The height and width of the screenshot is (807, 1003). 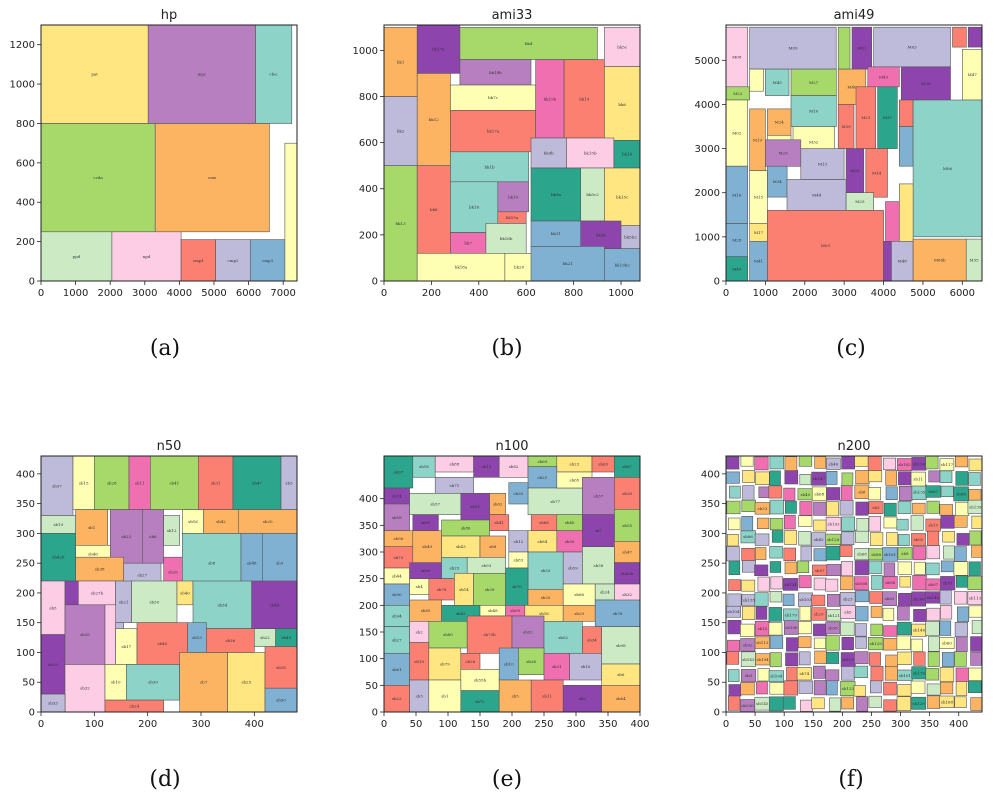 I want to click on block-sb46, so click(x=961, y=644).